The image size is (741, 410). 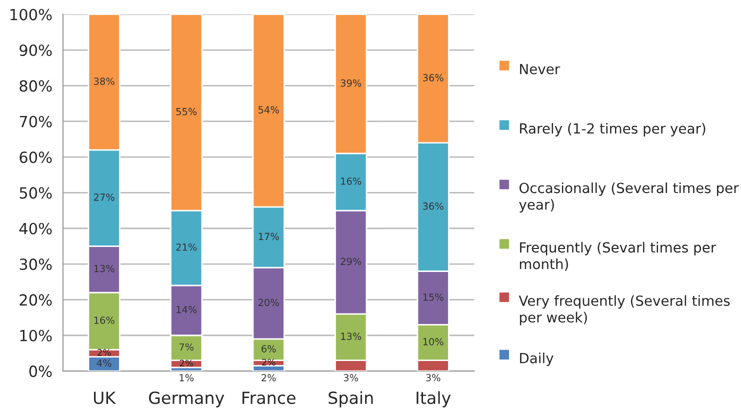 I want to click on data-label: 17%, so click(x=268, y=236).